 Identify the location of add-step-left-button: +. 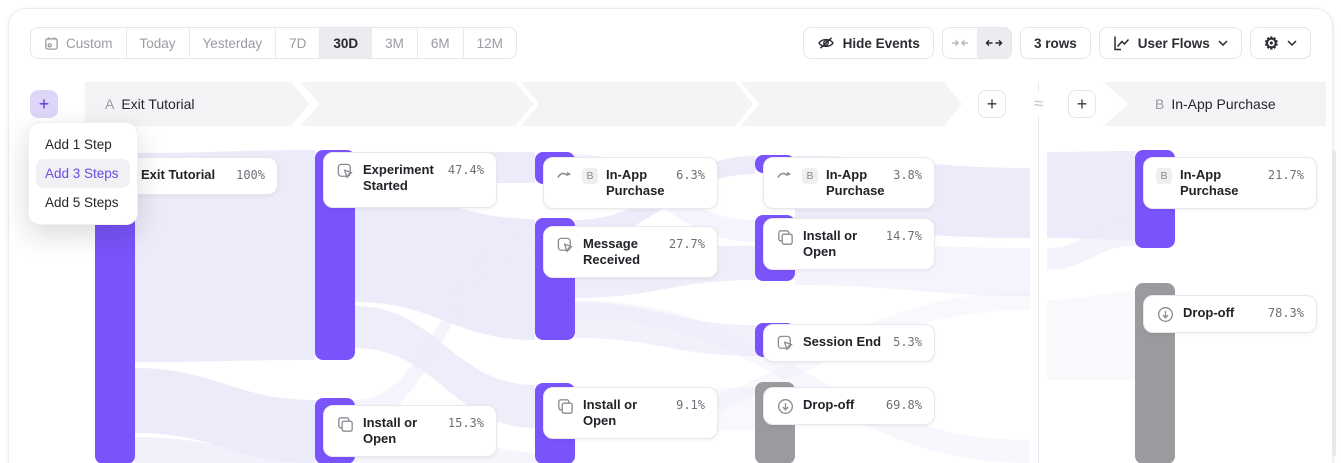
(992, 104).